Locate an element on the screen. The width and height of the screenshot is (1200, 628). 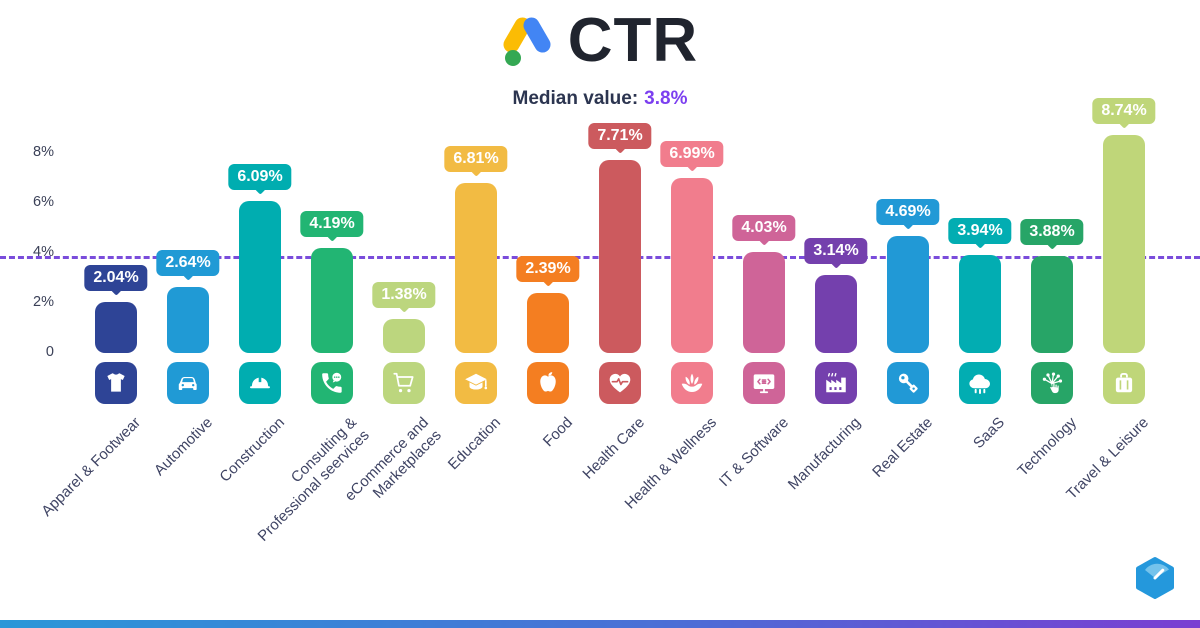
value-badge: 6.81% is located at coordinates (476, 158).